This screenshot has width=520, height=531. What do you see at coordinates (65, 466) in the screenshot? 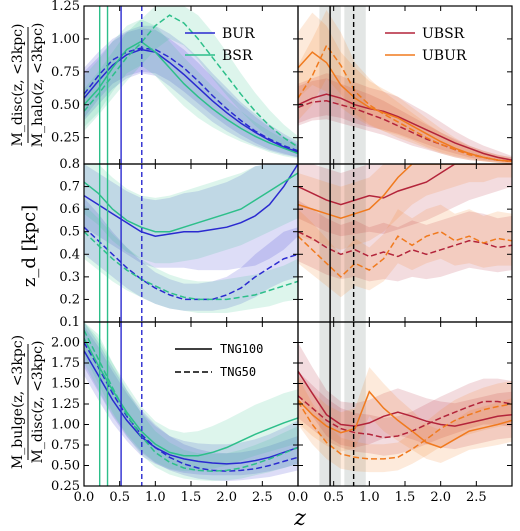
I see `ytick-label-r2-1: 0.50` at bounding box center [65, 466].